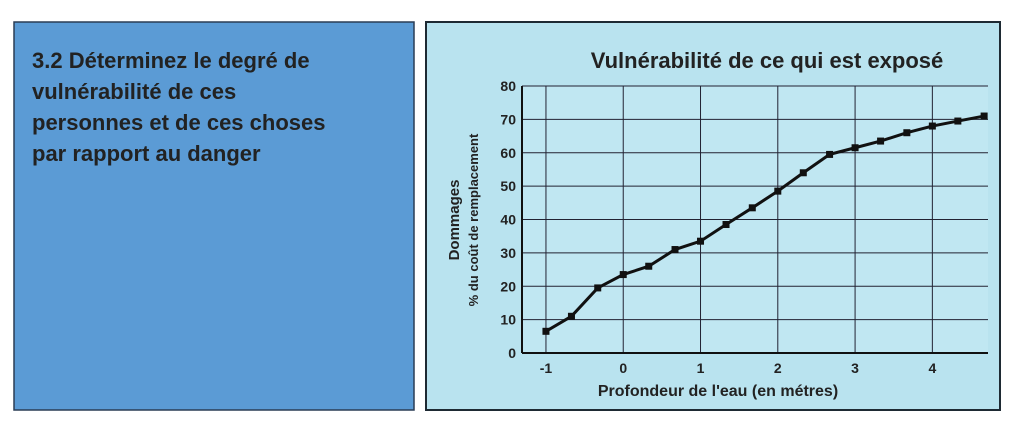 This screenshot has height=424, width=1021. Describe the element at coordinates (508, 86) in the screenshot. I see `y-tick-label: 80` at that location.